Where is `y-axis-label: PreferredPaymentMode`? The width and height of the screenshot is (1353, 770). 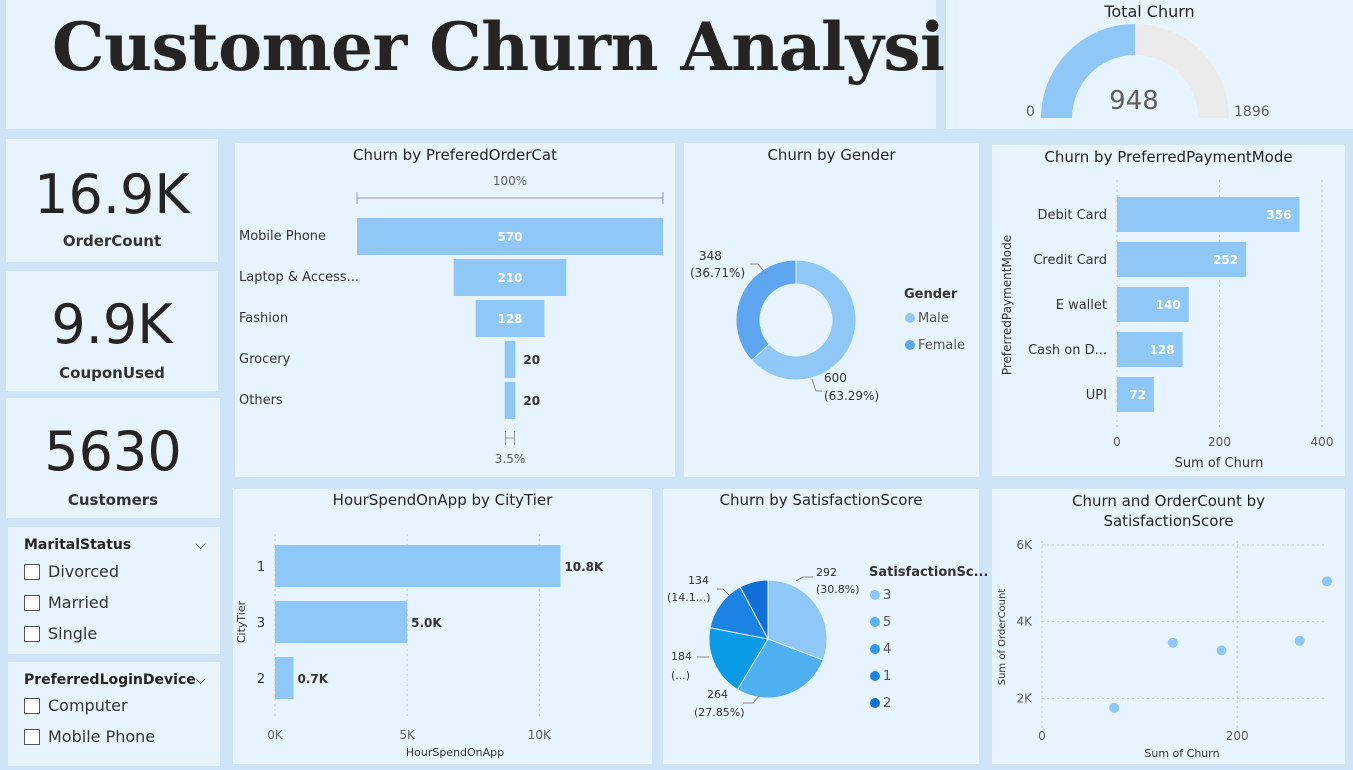 y-axis-label: PreferredPaymentMode is located at coordinates (1007, 305).